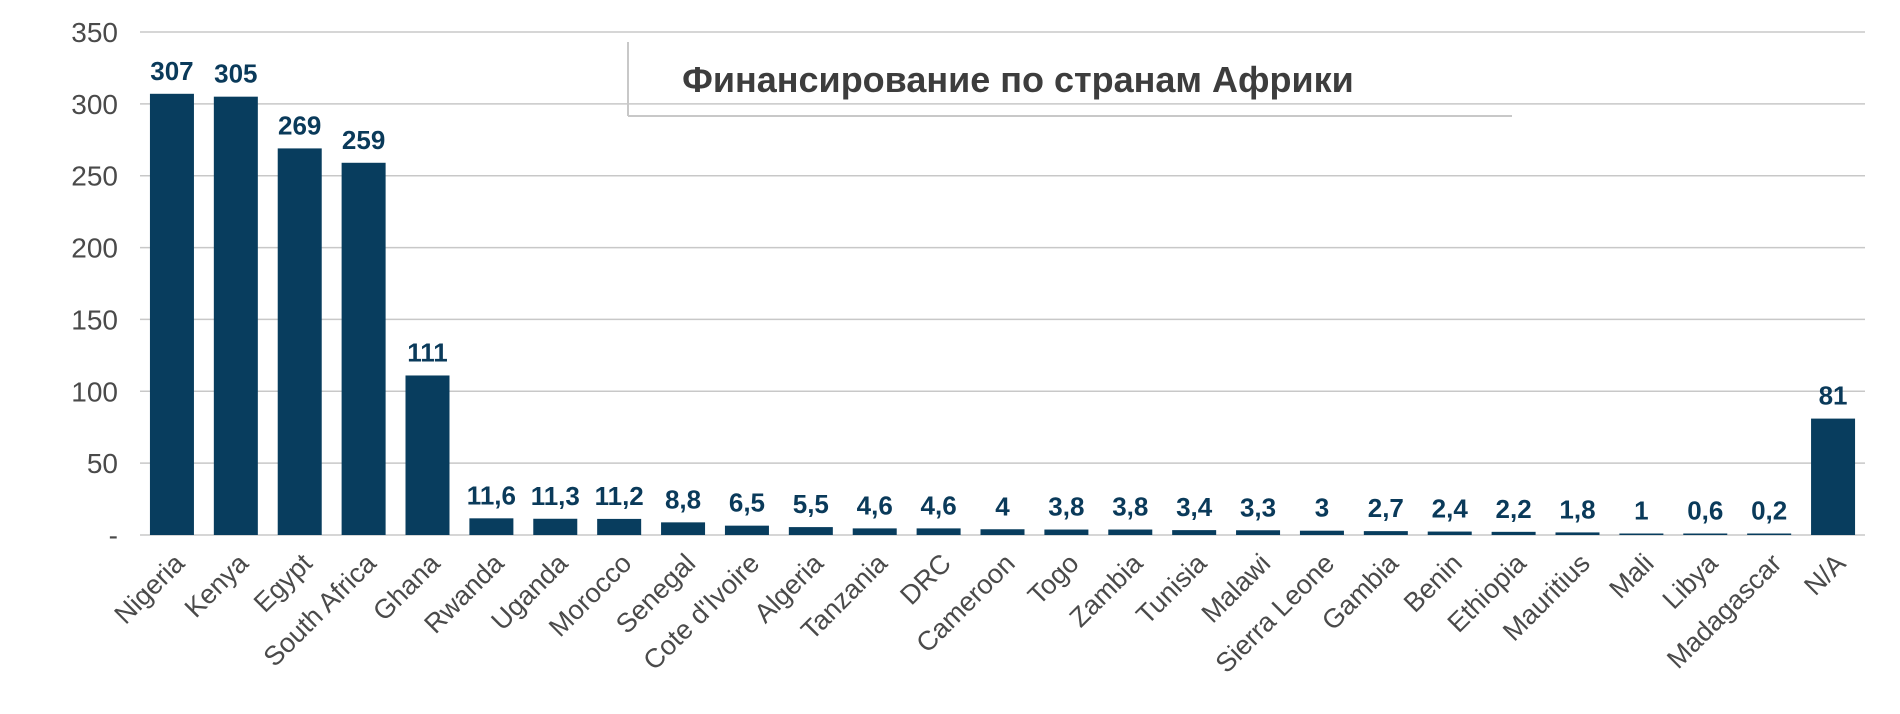 This screenshot has height=714, width=1900. I want to click on data-label: 3,4, so click(1194, 507).